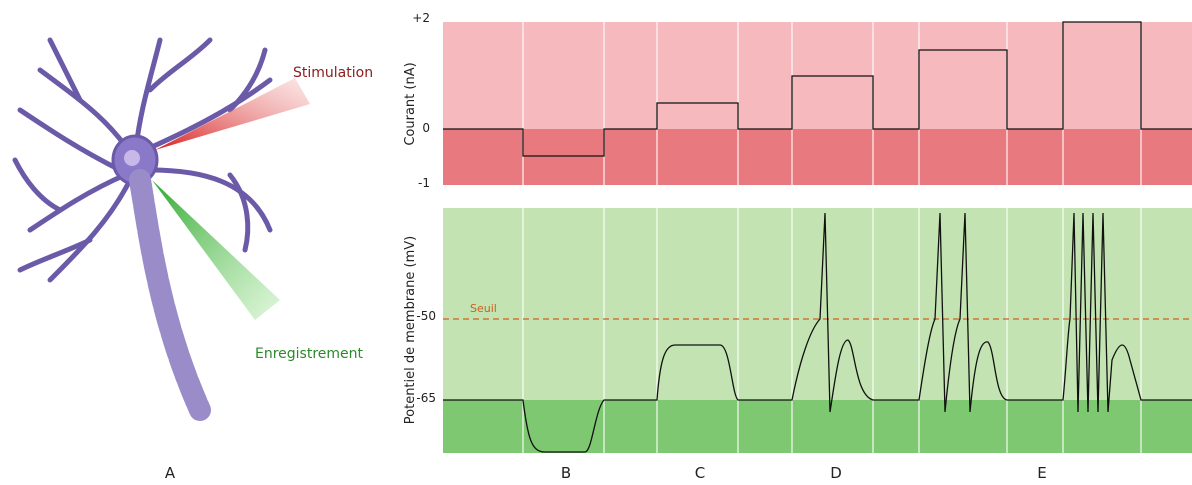 This screenshot has height=485, width=1192. I want to click on recording-electrode, so click(216, 250).